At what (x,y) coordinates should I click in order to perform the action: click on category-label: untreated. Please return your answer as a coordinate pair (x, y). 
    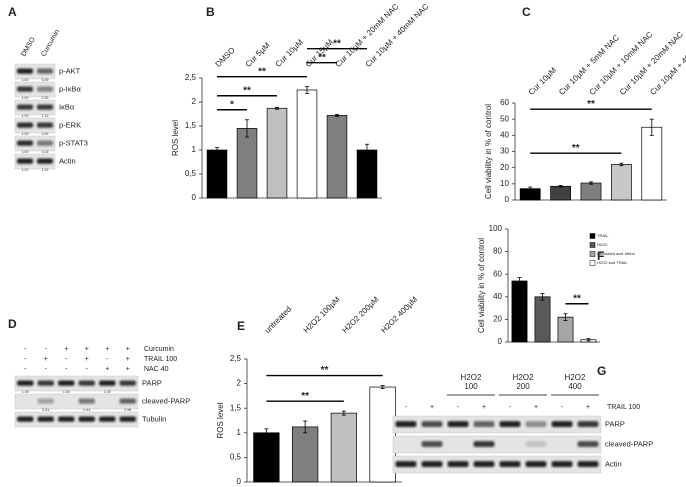
    Looking at the image, I should click on (278, 320).